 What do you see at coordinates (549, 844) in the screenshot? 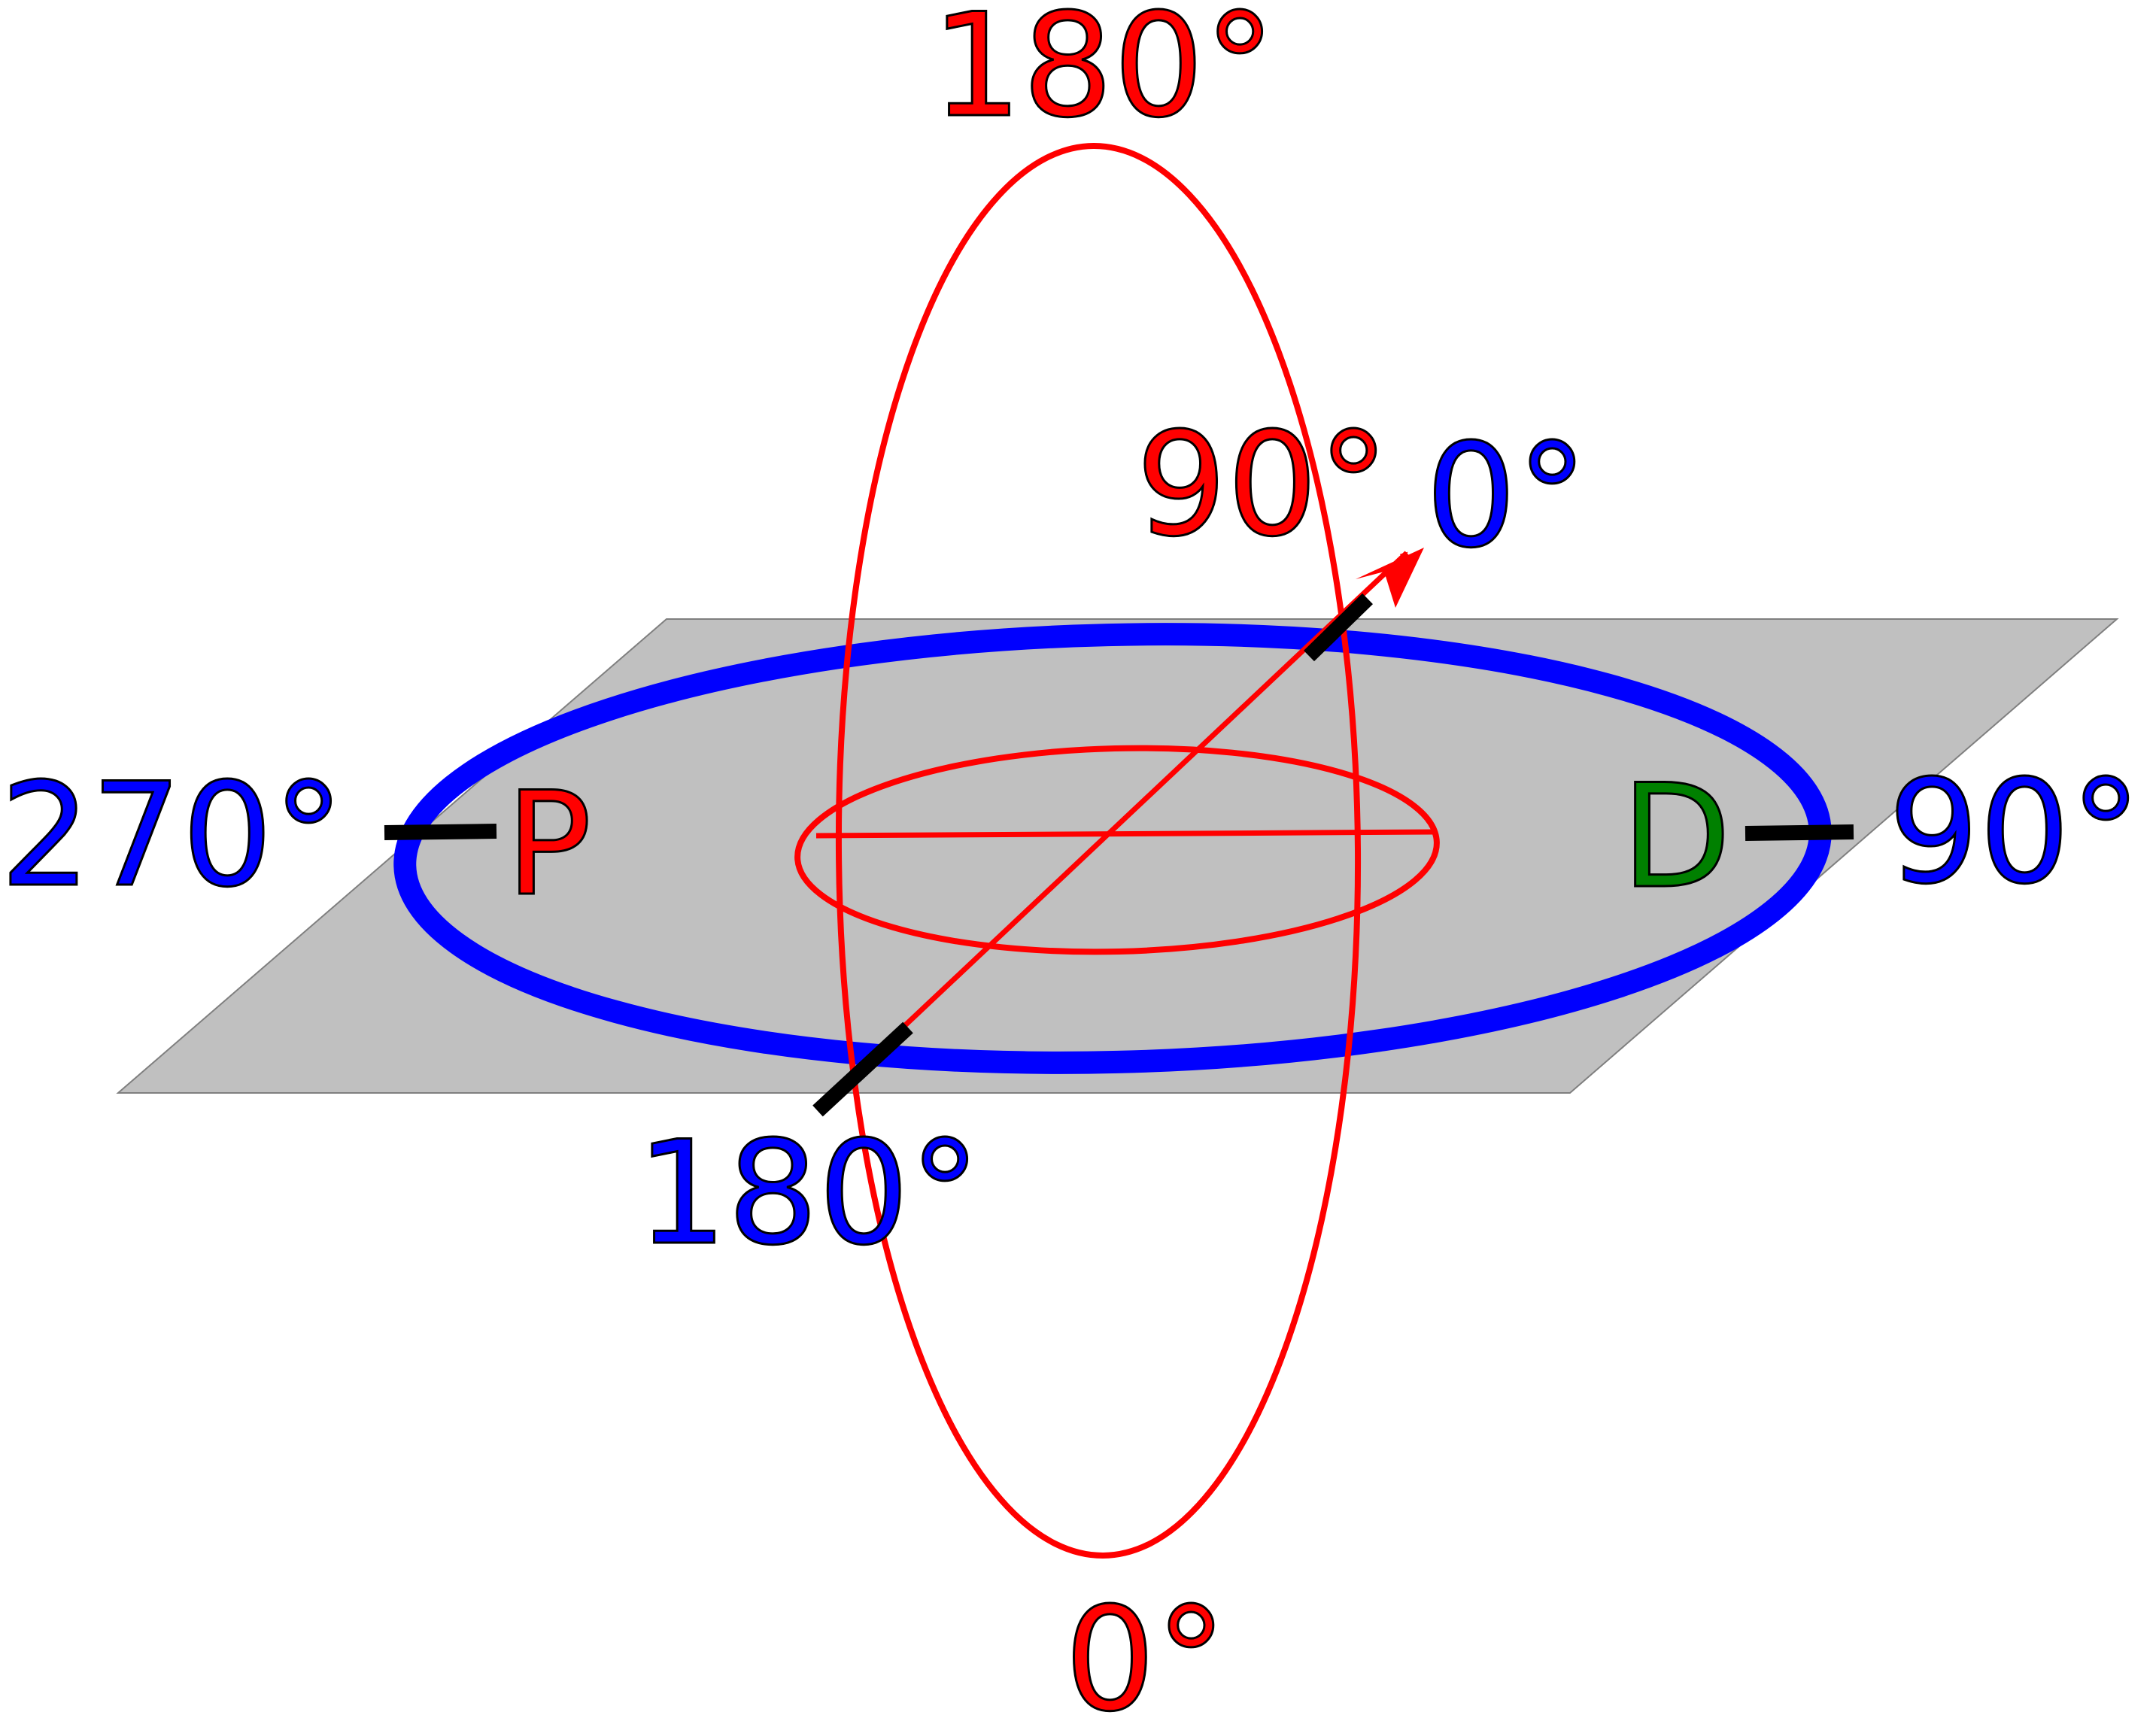
I see `proximal-label: P` at bounding box center [549, 844].